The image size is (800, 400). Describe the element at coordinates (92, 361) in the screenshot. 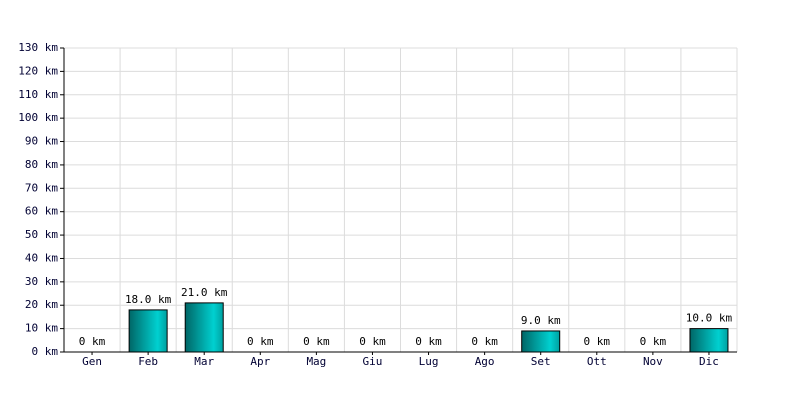

I see `x-tick-label: Gen` at that location.